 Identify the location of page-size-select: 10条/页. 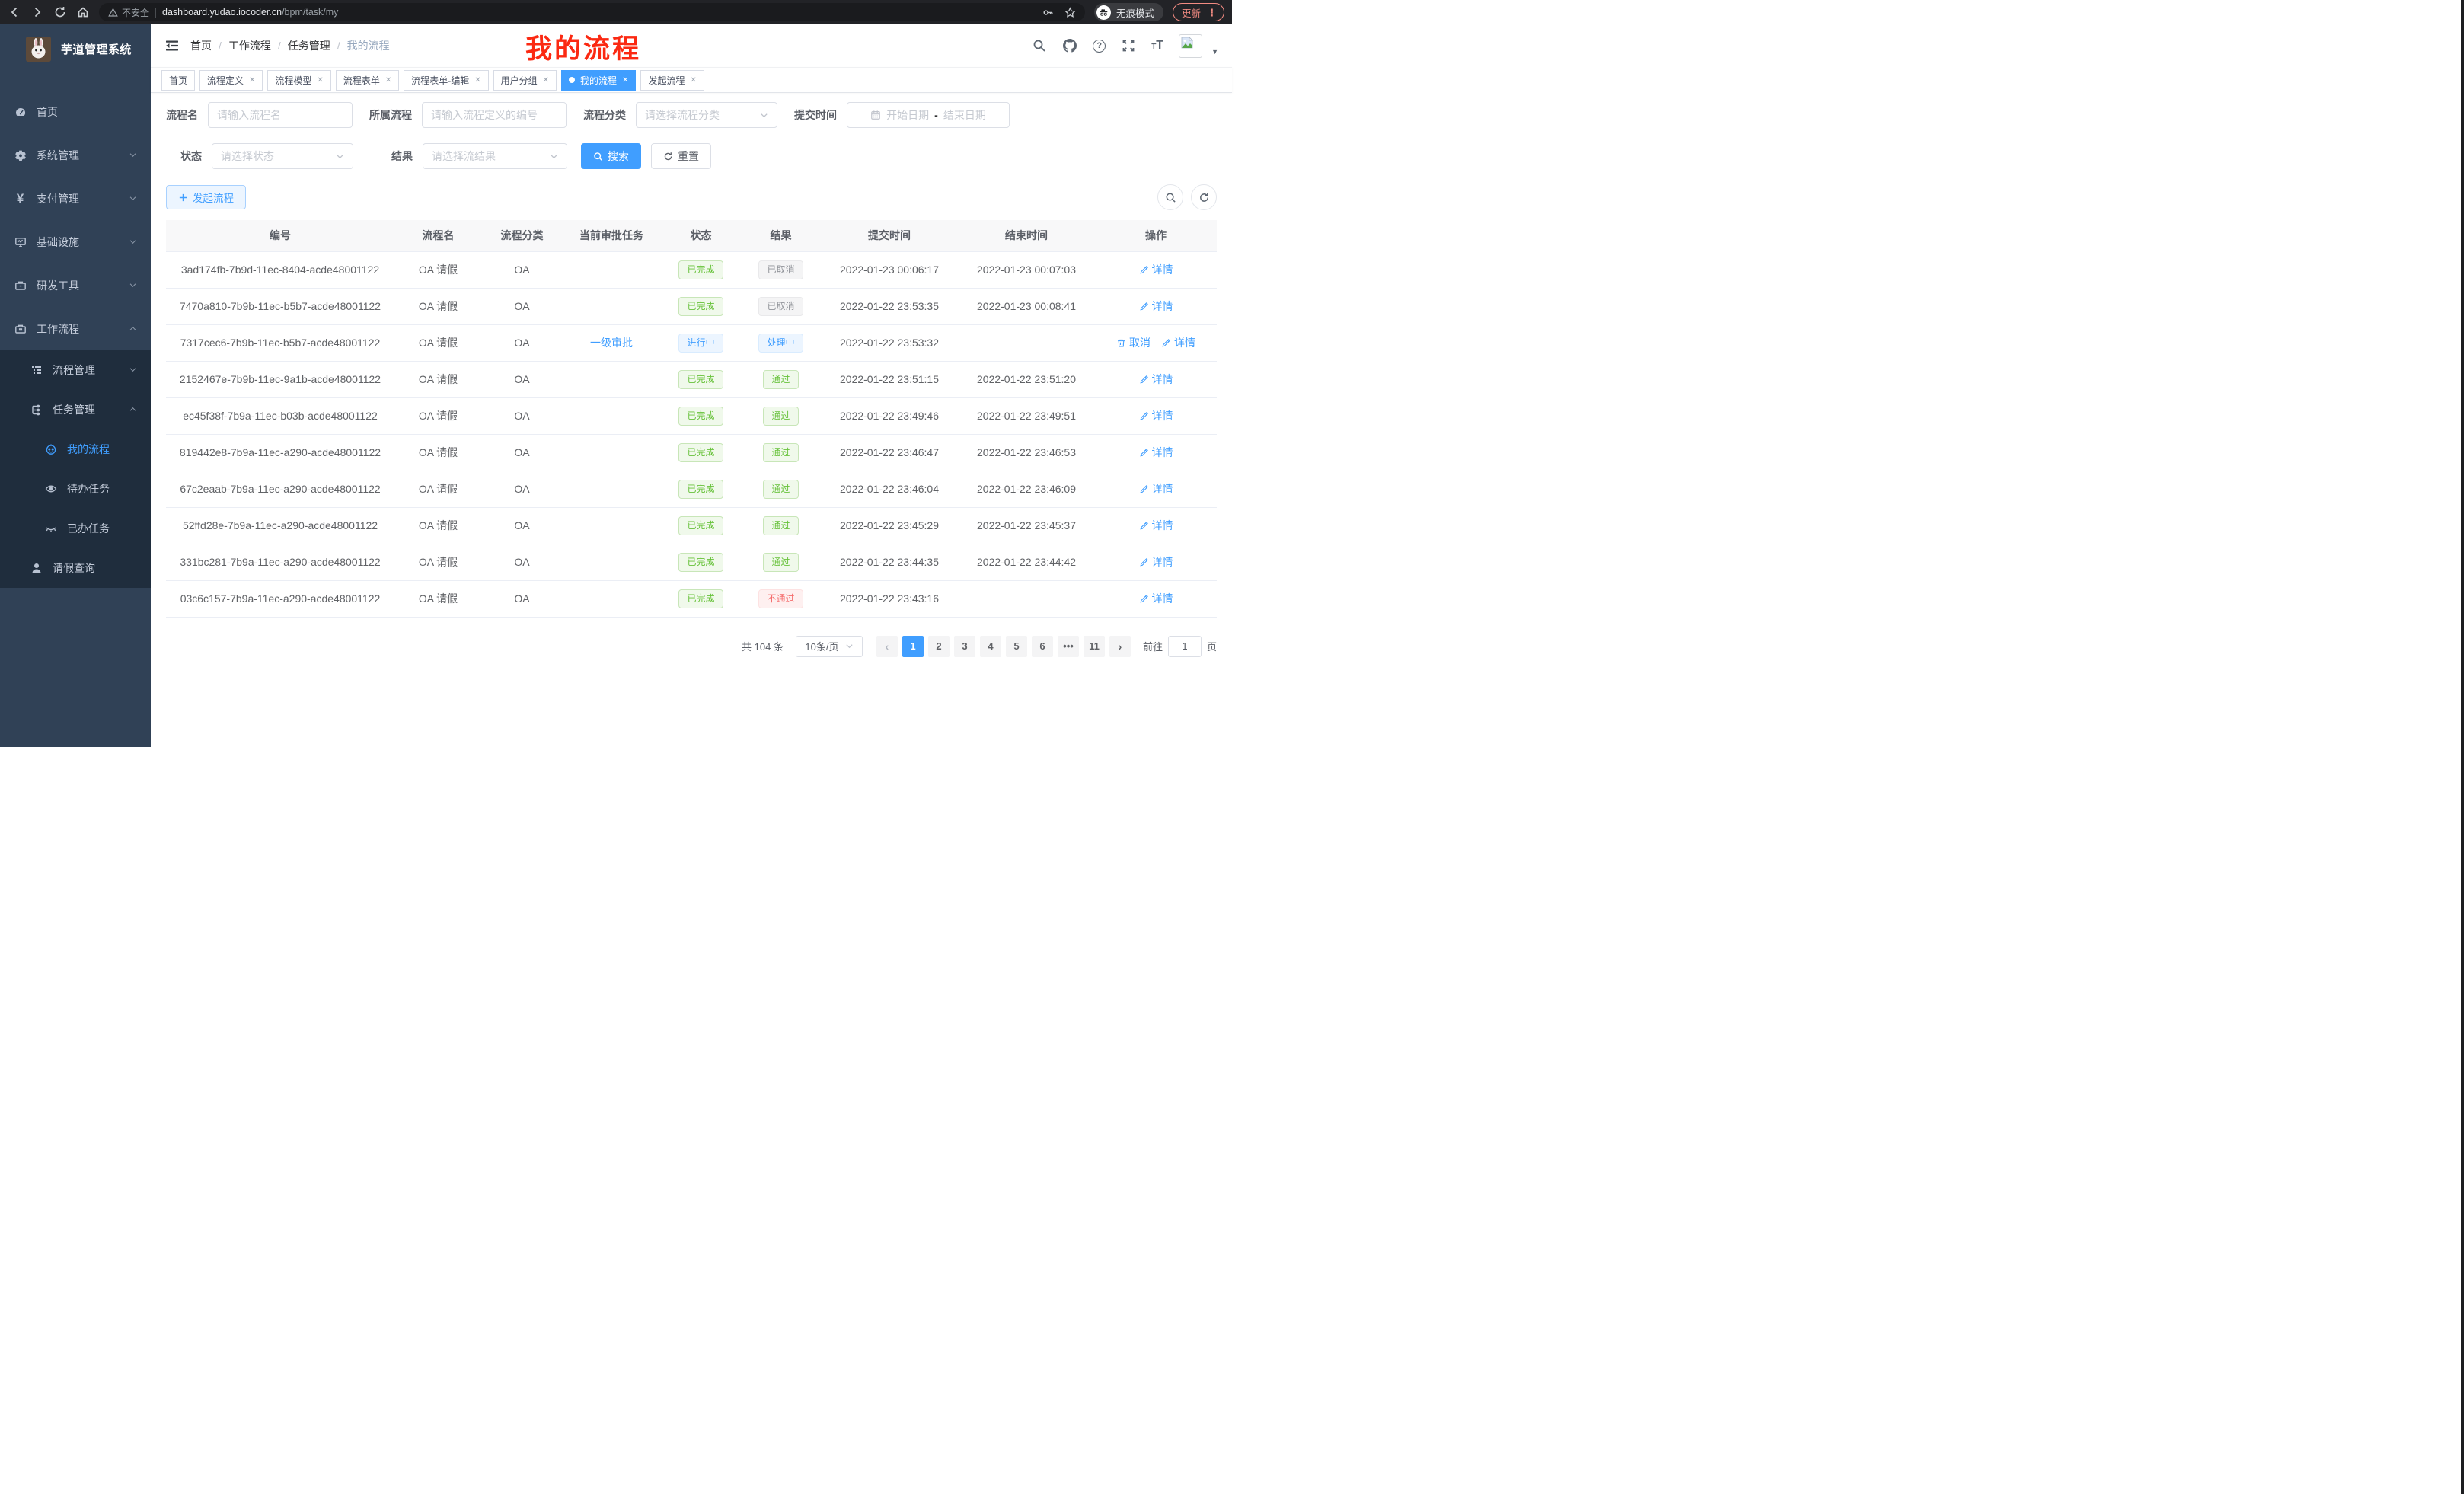
(829, 646).